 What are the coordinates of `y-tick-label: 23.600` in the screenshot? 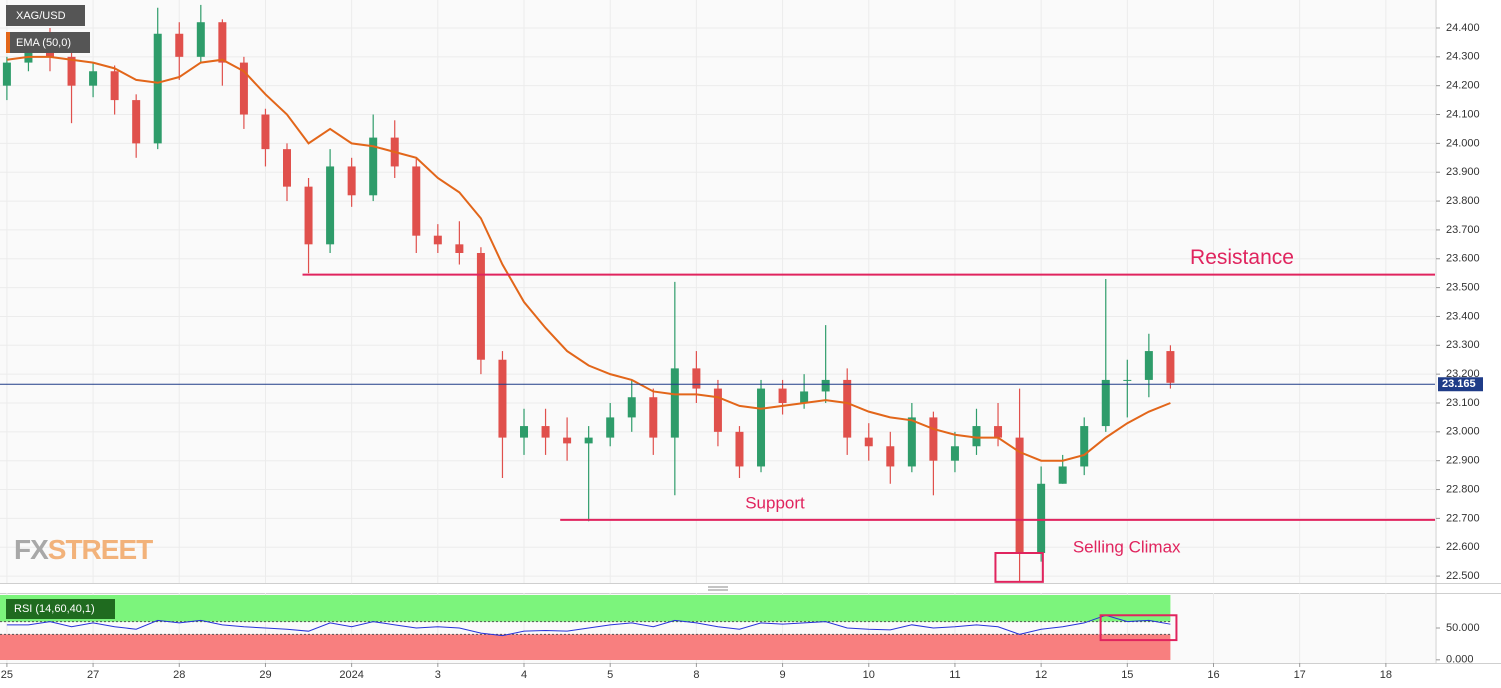 It's located at (1463, 259).